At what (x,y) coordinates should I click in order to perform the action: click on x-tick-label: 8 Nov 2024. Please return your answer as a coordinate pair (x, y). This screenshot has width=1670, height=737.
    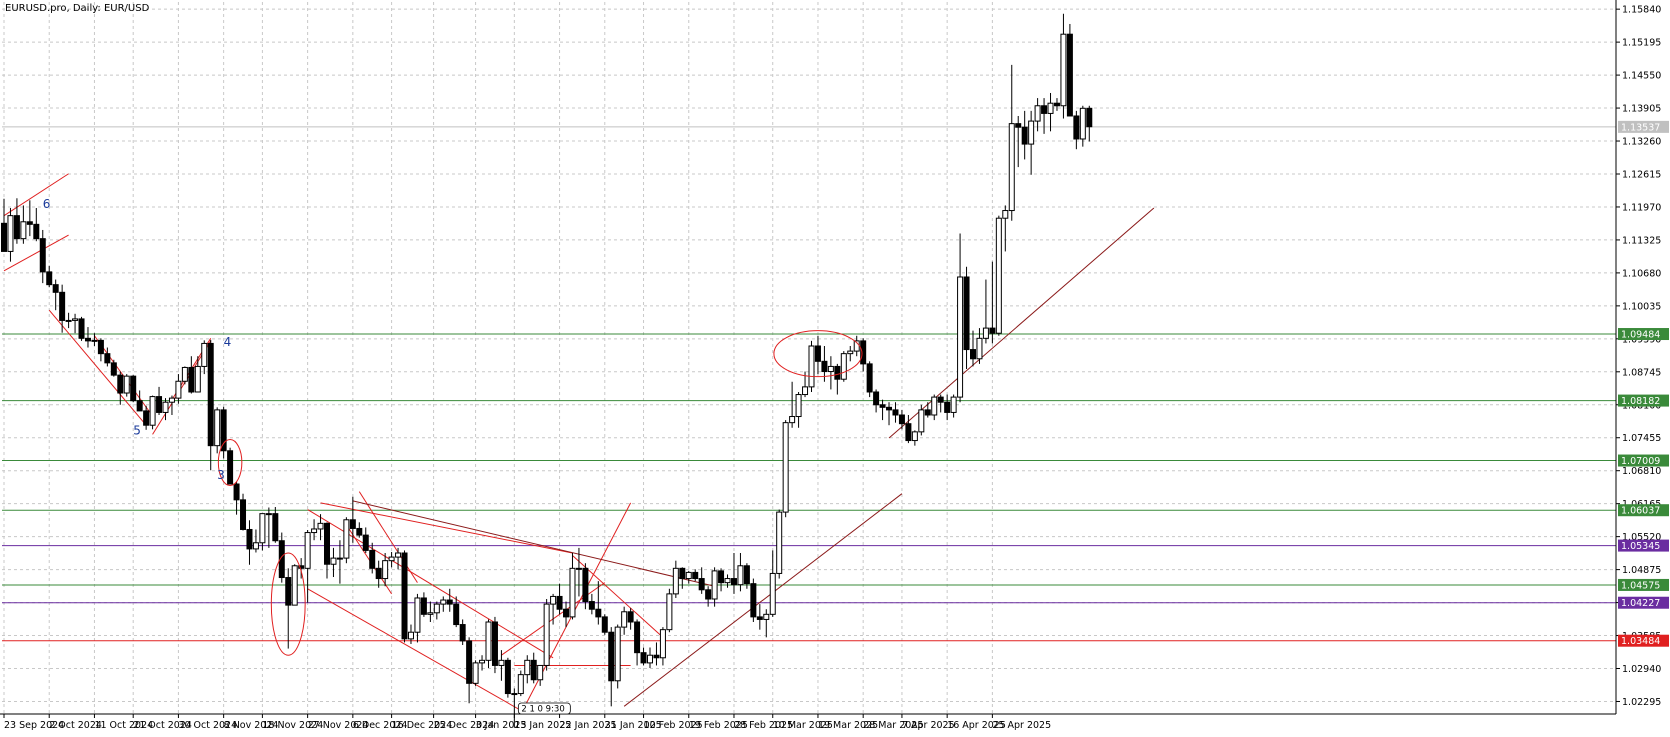
    Looking at the image, I should click on (251, 725).